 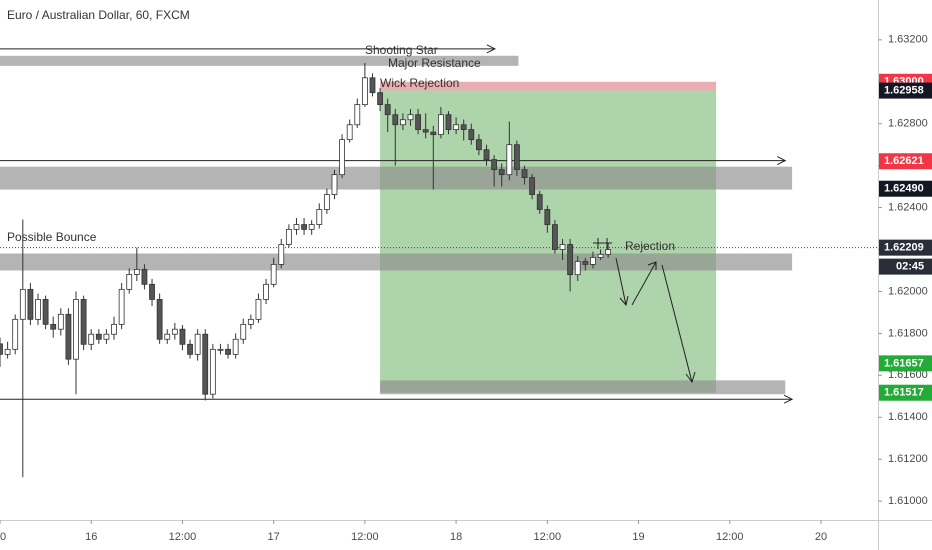 What do you see at coordinates (908, 333) in the screenshot?
I see `y-tick-label: 1.61800` at bounding box center [908, 333].